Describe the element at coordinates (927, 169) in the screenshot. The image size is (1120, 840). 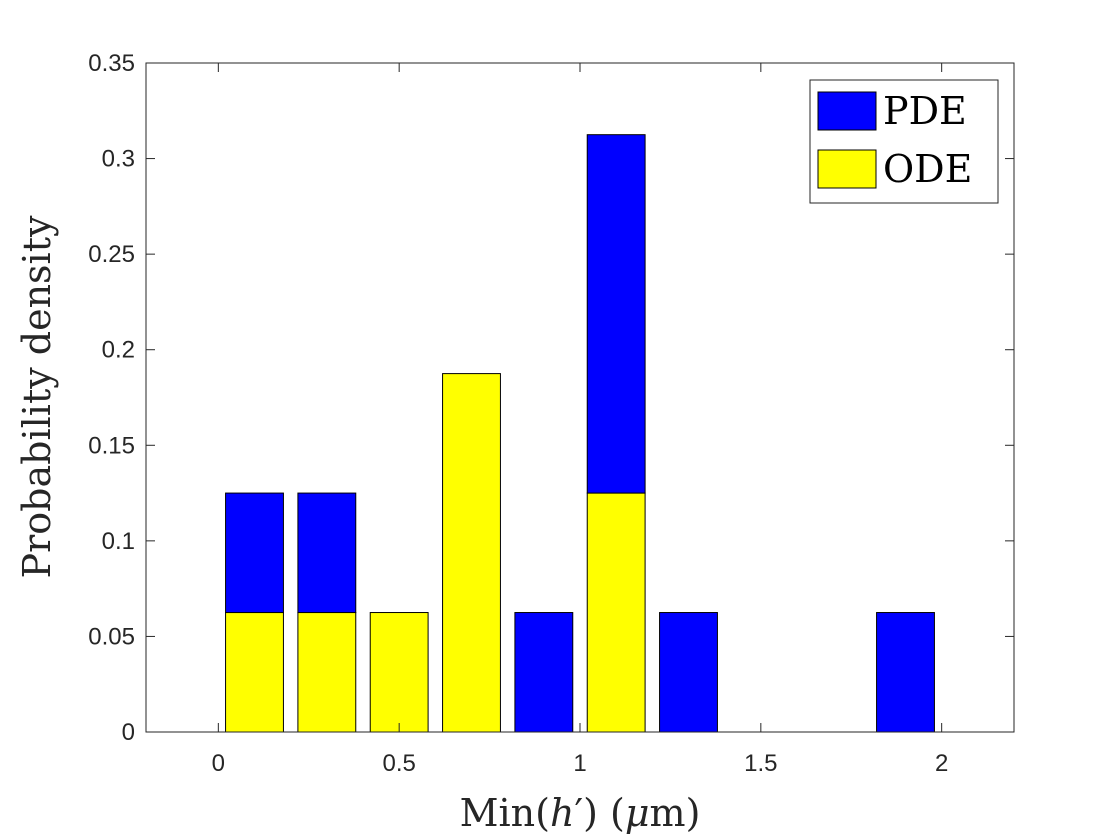
I see `legend-label-ode: ODE` at that location.